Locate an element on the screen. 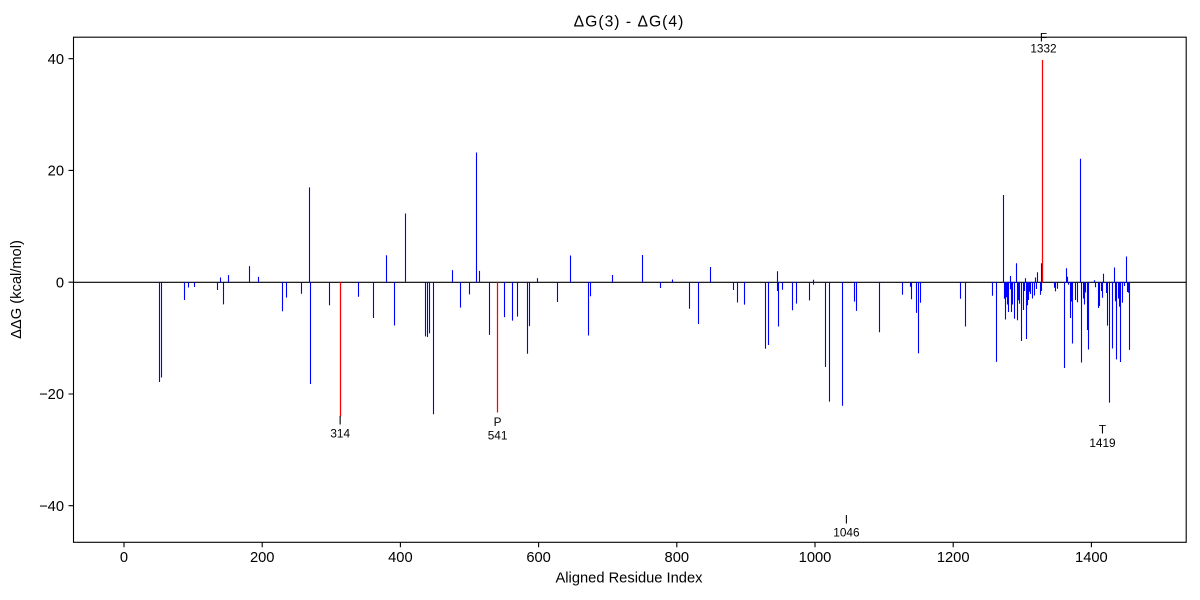 Image resolution: width=1200 pixels, height=600 pixels. svg-text: 541 is located at coordinates (498, 436).